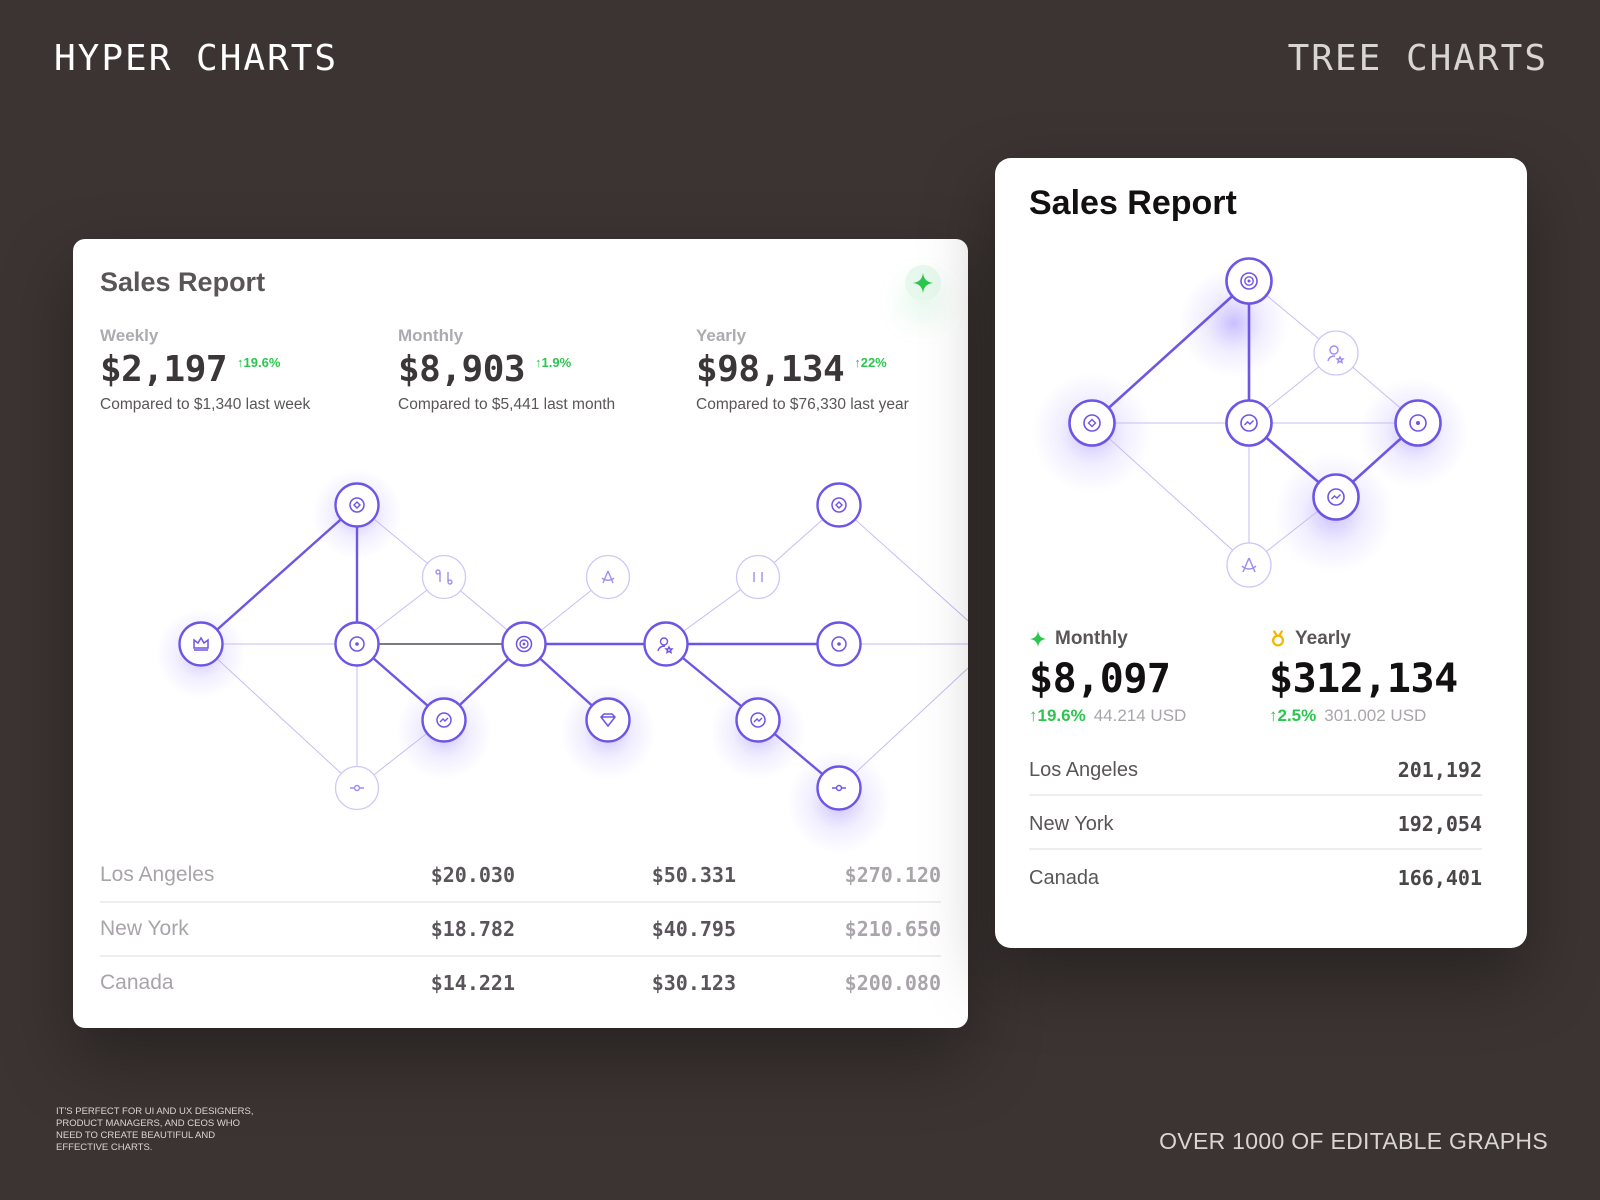  I want to click on metric-label: Monthly, so click(431, 335).